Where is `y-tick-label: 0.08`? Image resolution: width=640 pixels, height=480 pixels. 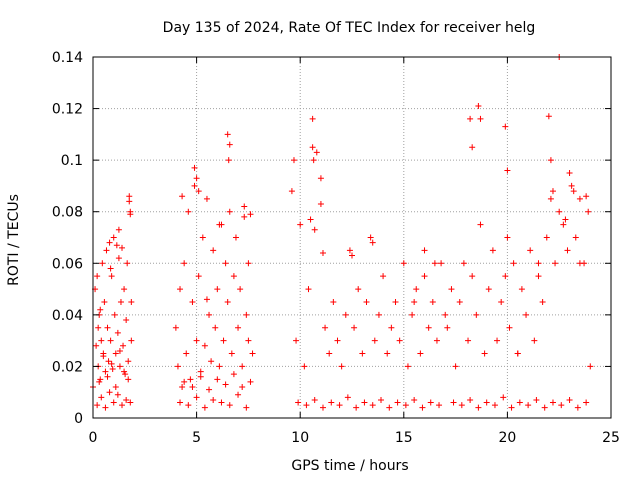
y-tick-label: 0.08 is located at coordinates (67, 213).